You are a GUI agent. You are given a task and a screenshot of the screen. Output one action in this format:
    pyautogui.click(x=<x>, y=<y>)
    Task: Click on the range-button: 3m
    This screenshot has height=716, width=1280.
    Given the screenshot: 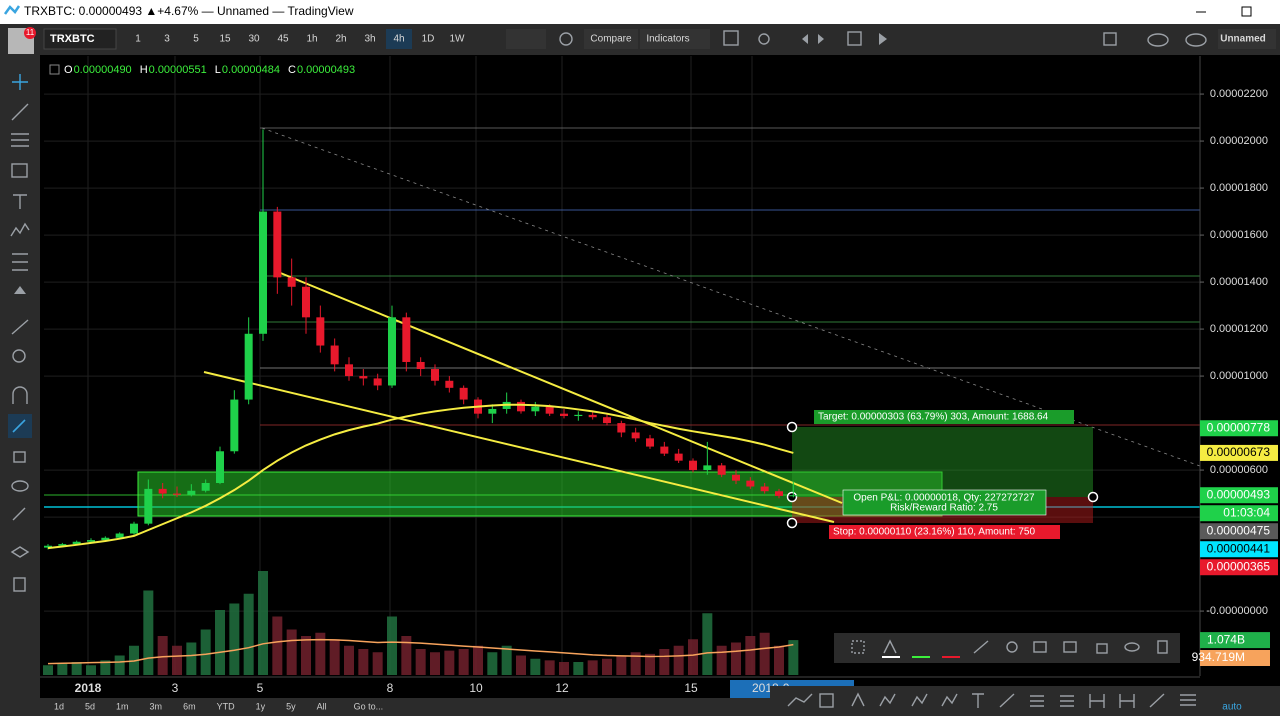 What is the action you would take?
    pyautogui.click(x=156, y=706)
    